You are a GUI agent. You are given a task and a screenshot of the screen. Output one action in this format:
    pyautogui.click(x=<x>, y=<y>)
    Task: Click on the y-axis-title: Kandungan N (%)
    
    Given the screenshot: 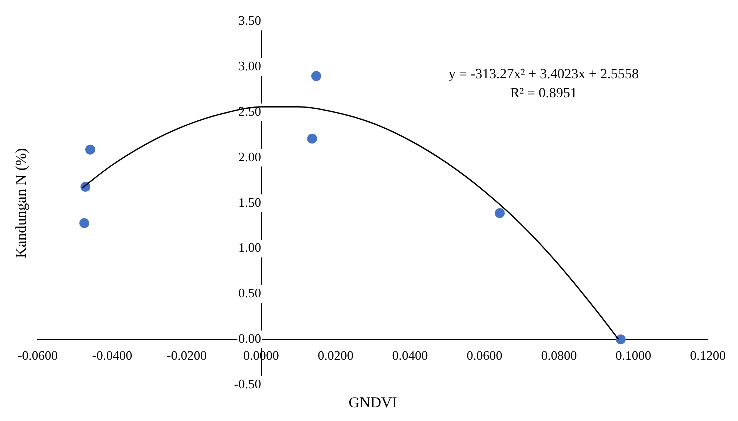 What is the action you would take?
    pyautogui.click(x=22, y=203)
    